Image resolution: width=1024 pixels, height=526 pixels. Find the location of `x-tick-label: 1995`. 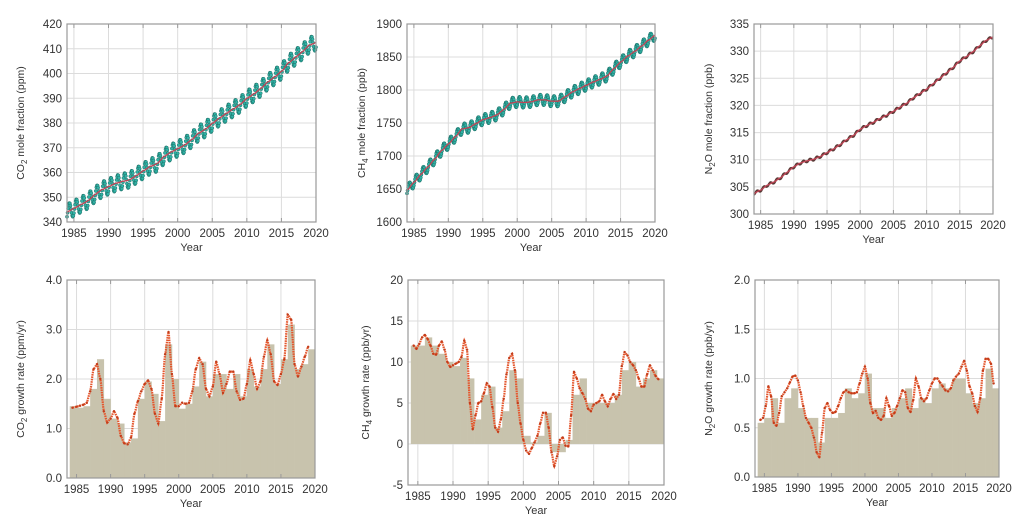

x-tick-label: 1995 is located at coordinates (827, 226).